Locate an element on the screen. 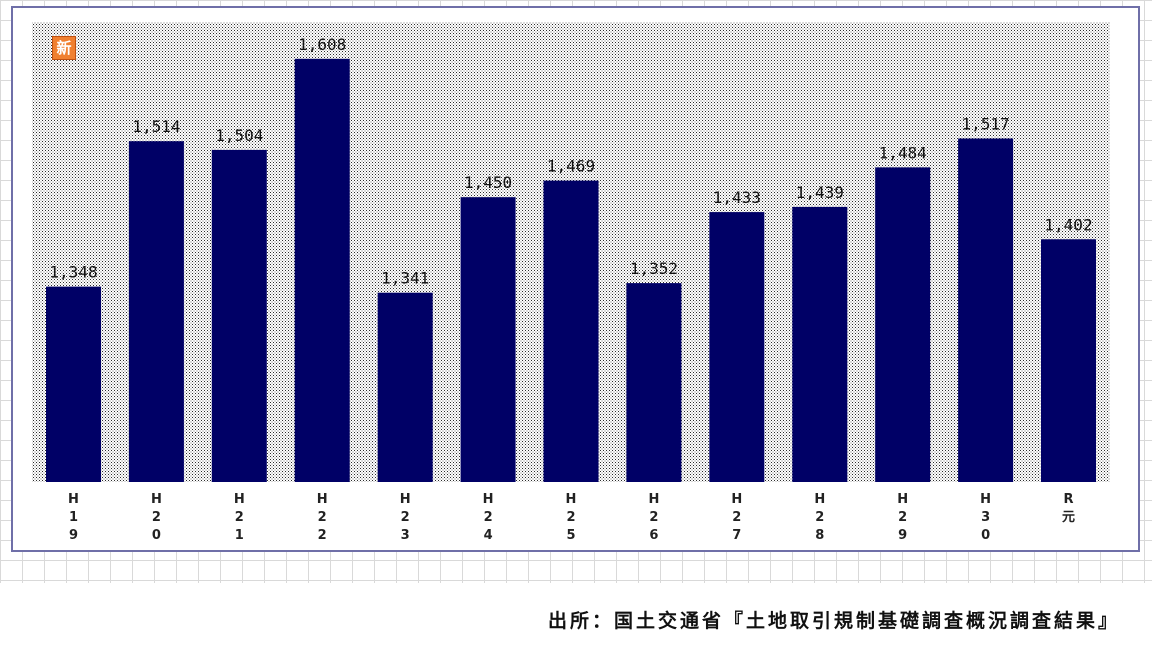 The height and width of the screenshot is (648, 1152). category-label-H28: H 2 8 is located at coordinates (819, 517).